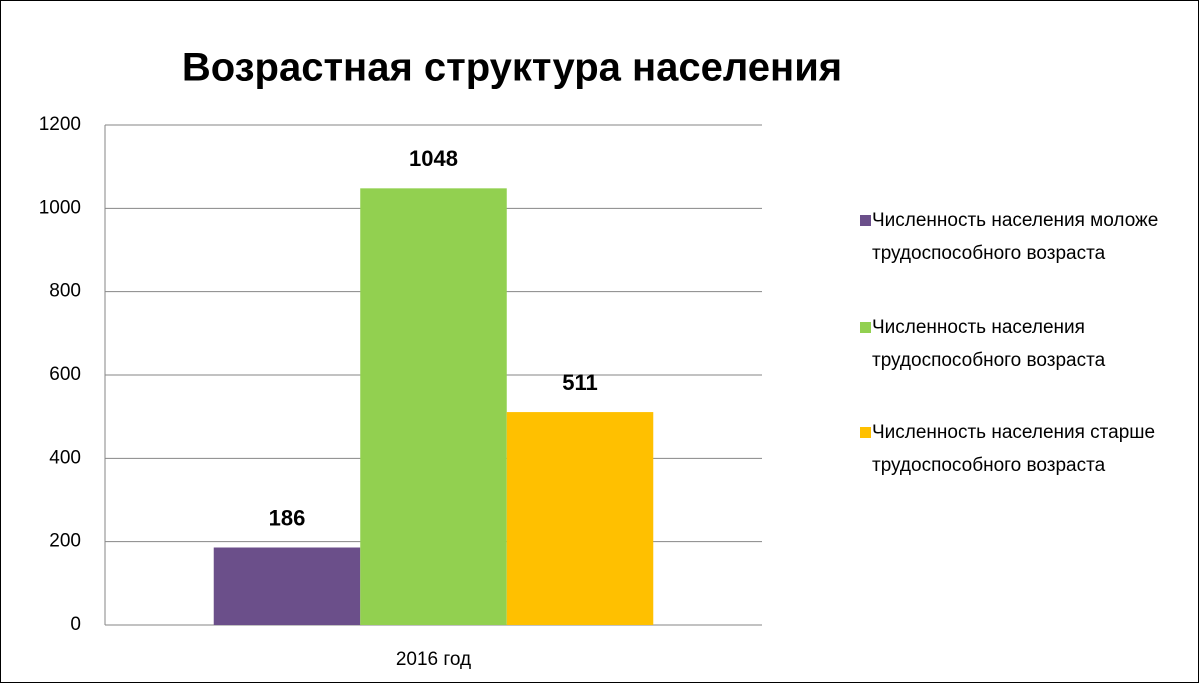 This screenshot has height=683, width=1199. What do you see at coordinates (65, 374) in the screenshot?
I see `y-tick-label: 600` at bounding box center [65, 374].